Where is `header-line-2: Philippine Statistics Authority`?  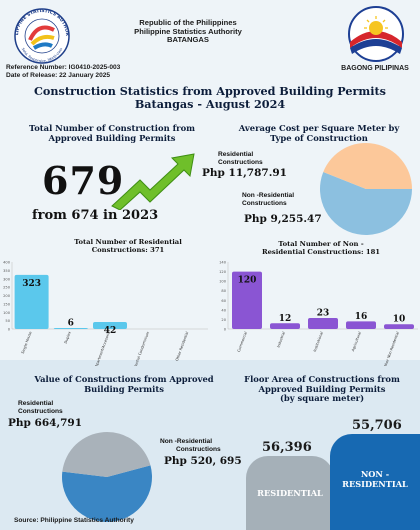
header-line-2: Philippine Statistics Authority is located at coordinates (188, 31).